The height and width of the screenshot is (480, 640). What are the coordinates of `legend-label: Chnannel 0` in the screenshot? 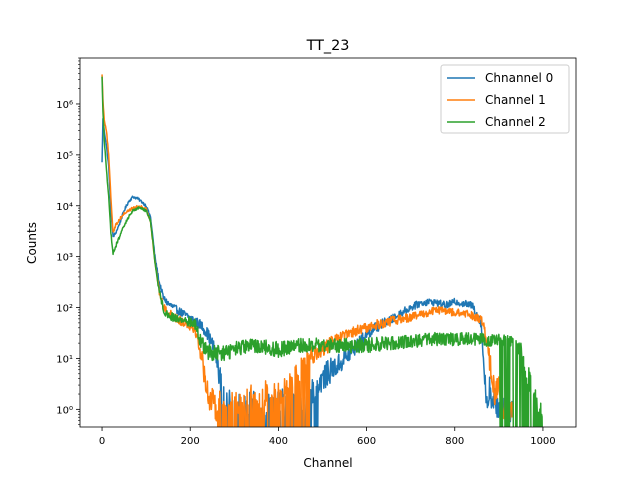 It's located at (519, 78).